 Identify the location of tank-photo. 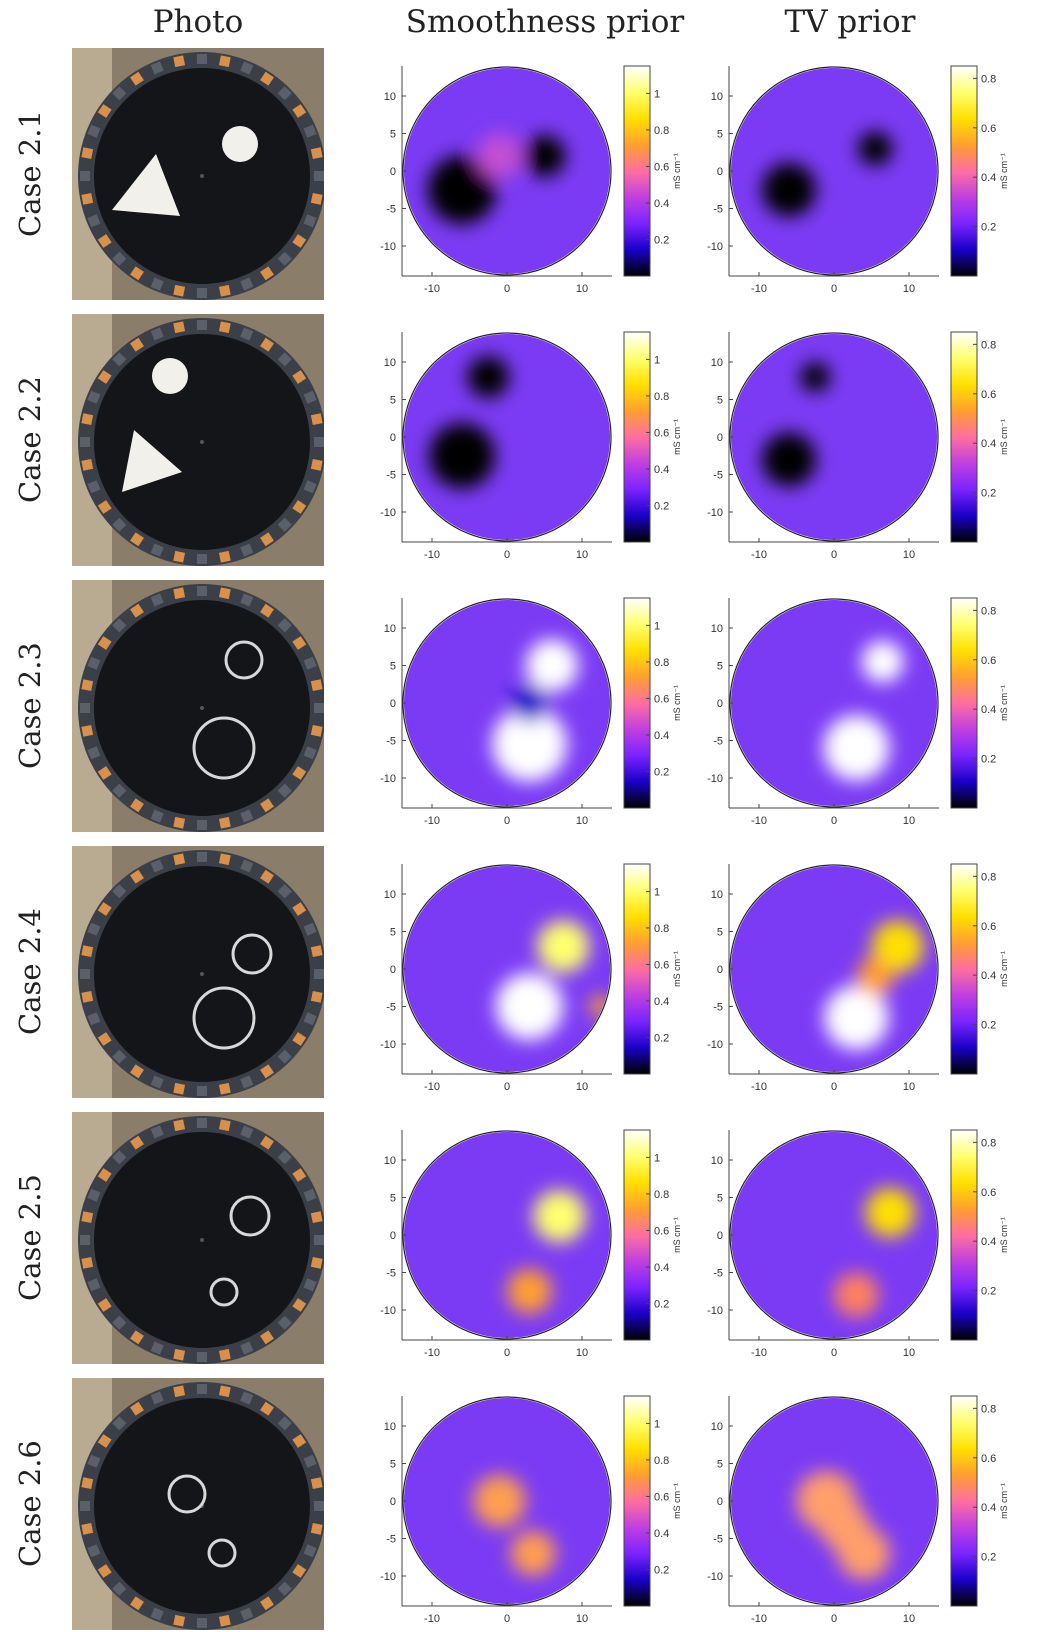
(198, 1504).